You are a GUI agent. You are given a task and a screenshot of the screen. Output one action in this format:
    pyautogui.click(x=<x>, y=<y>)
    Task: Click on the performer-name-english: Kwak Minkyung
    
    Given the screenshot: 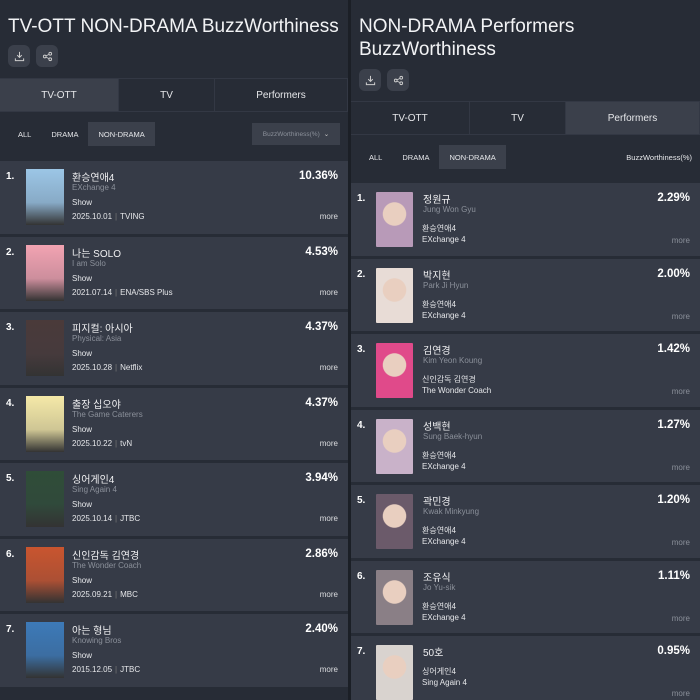 What is the action you would take?
    pyautogui.click(x=451, y=511)
    